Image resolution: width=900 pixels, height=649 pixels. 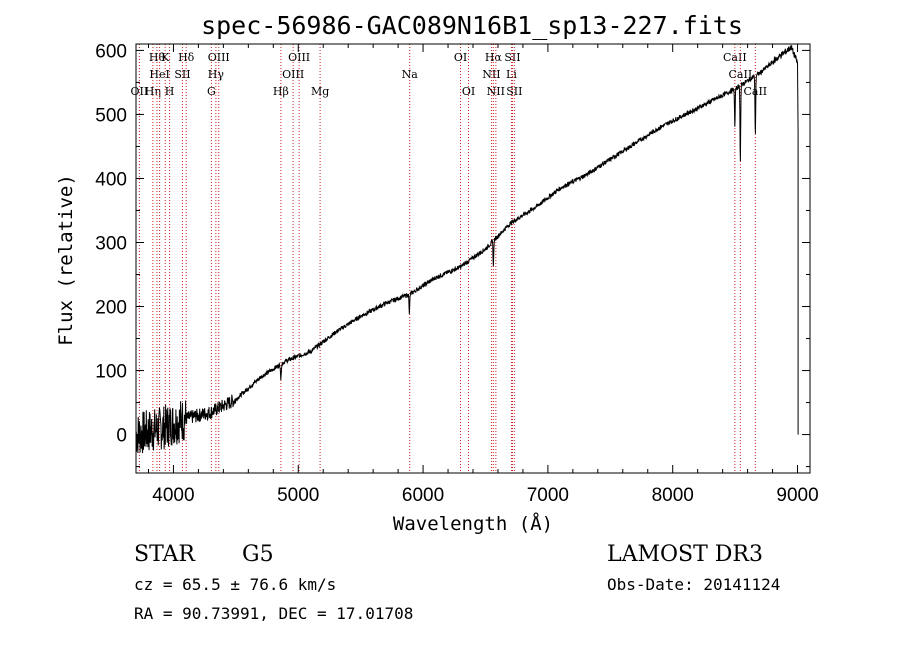 What do you see at coordinates (298, 495) in the screenshot?
I see `x-tick-label: 5000` at bounding box center [298, 495].